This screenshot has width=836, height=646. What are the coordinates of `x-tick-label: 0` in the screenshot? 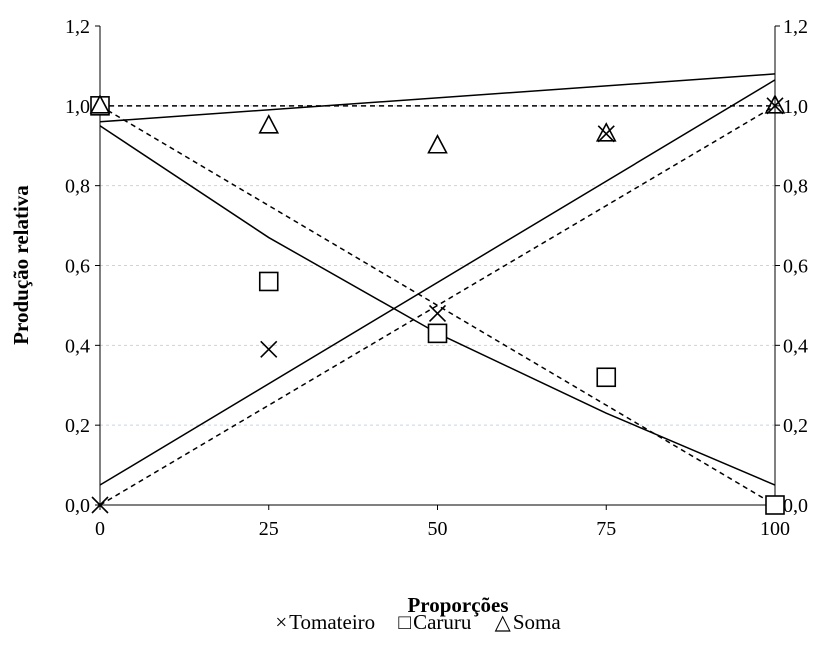 It's located at (100, 529).